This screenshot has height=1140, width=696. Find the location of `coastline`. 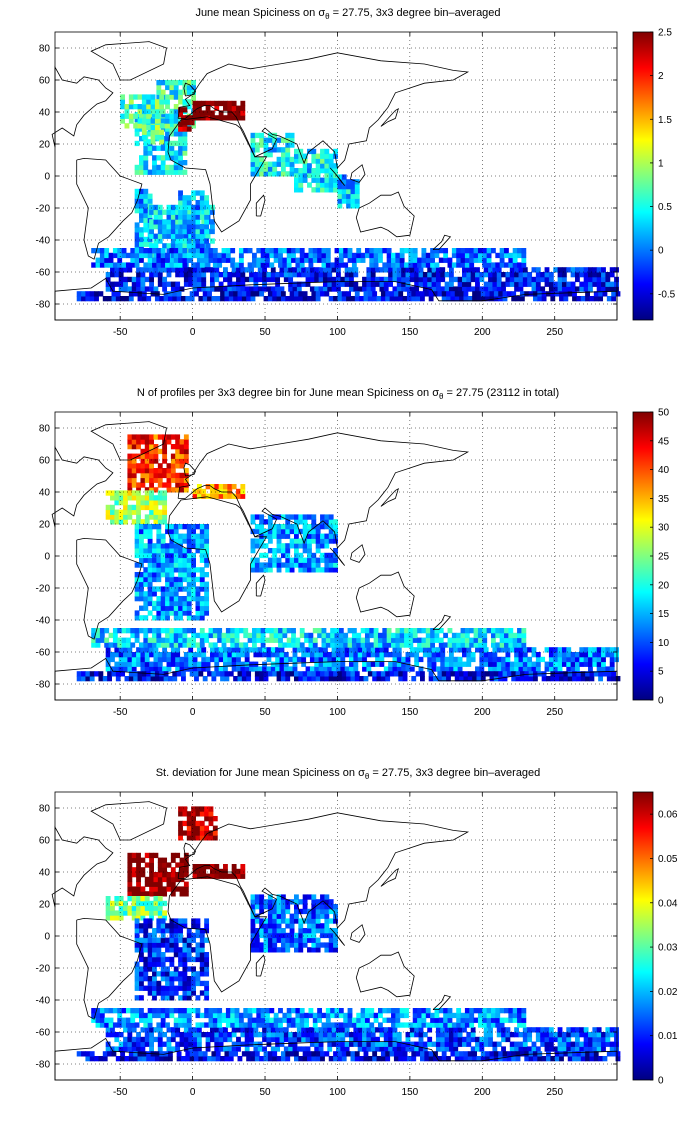

coastline is located at coordinates (323, 110).